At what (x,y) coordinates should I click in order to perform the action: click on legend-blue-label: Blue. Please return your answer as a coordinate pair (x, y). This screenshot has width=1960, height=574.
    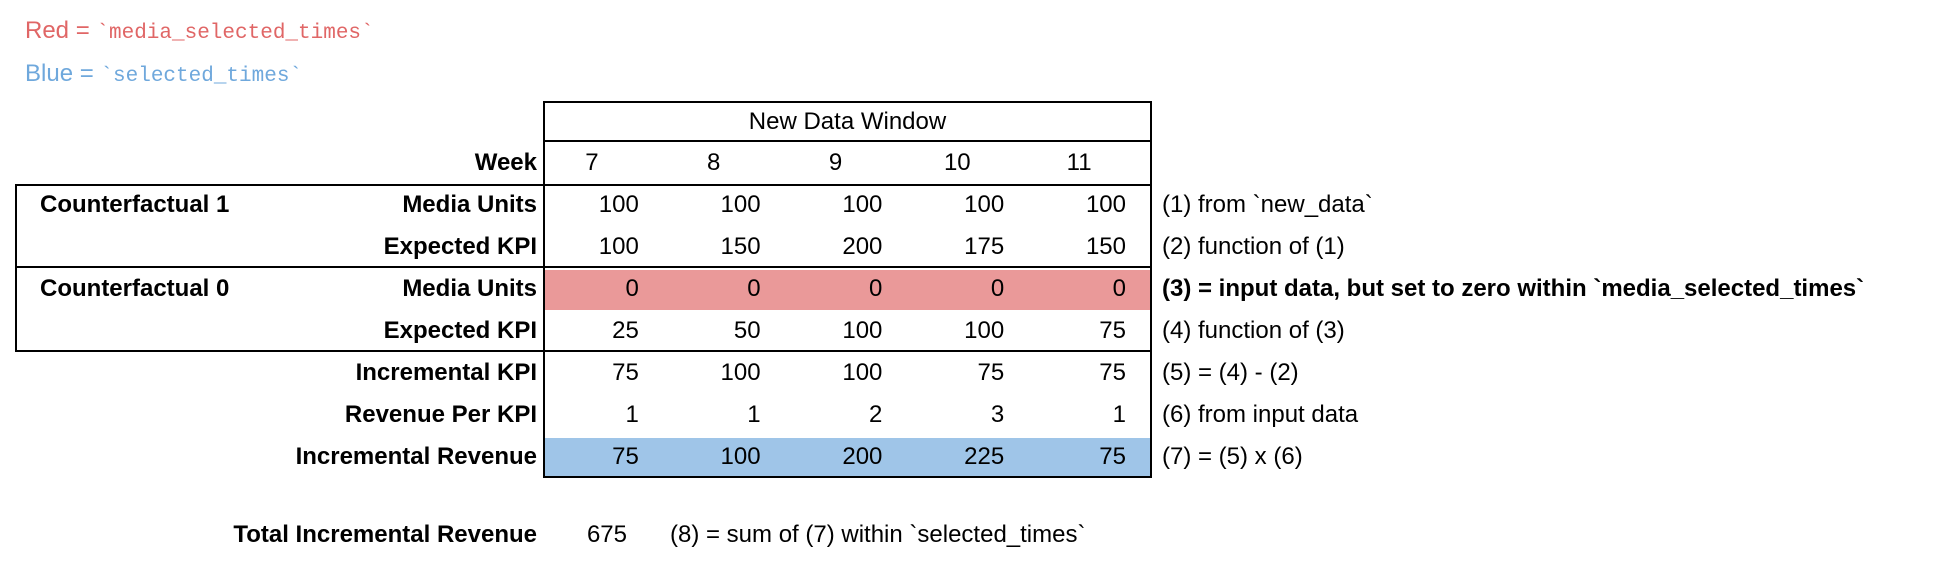
    Looking at the image, I should click on (49, 73).